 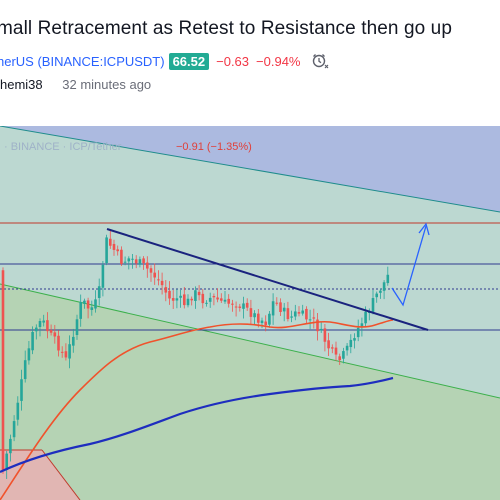 What do you see at coordinates (61, 474) in the screenshot?
I see `red-zone-edge` at bounding box center [61, 474].